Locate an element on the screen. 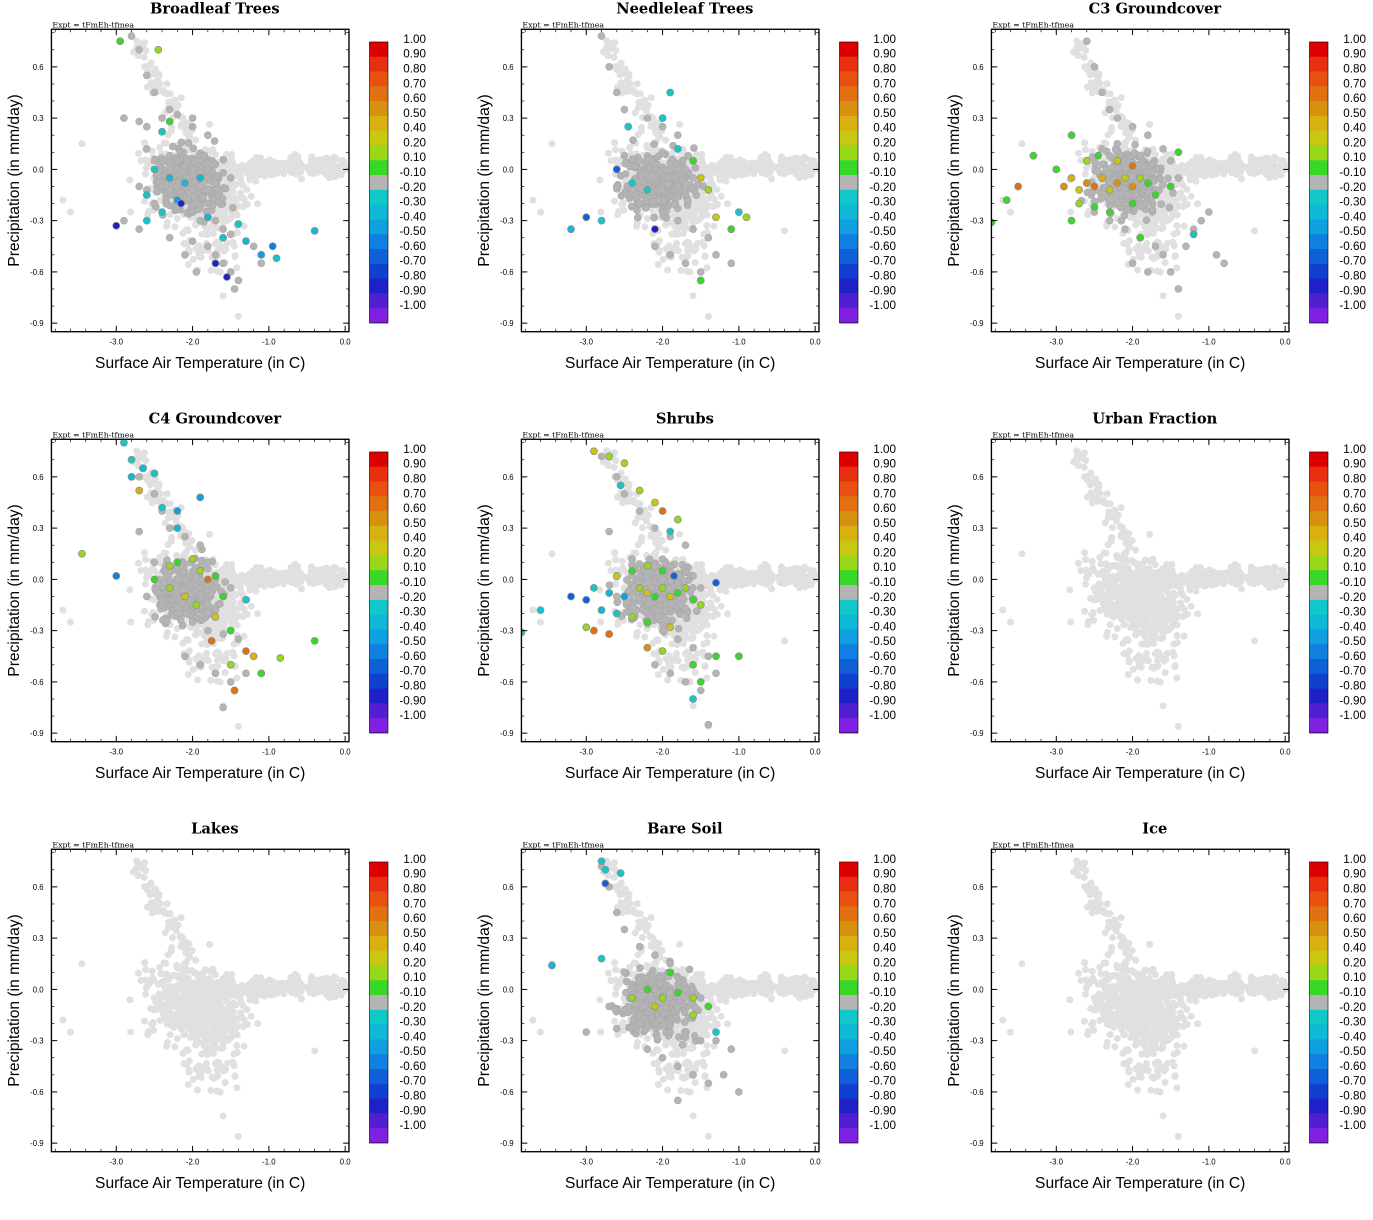  expt-label: Expt = tFmEh-tfmea is located at coordinates (563, 24).